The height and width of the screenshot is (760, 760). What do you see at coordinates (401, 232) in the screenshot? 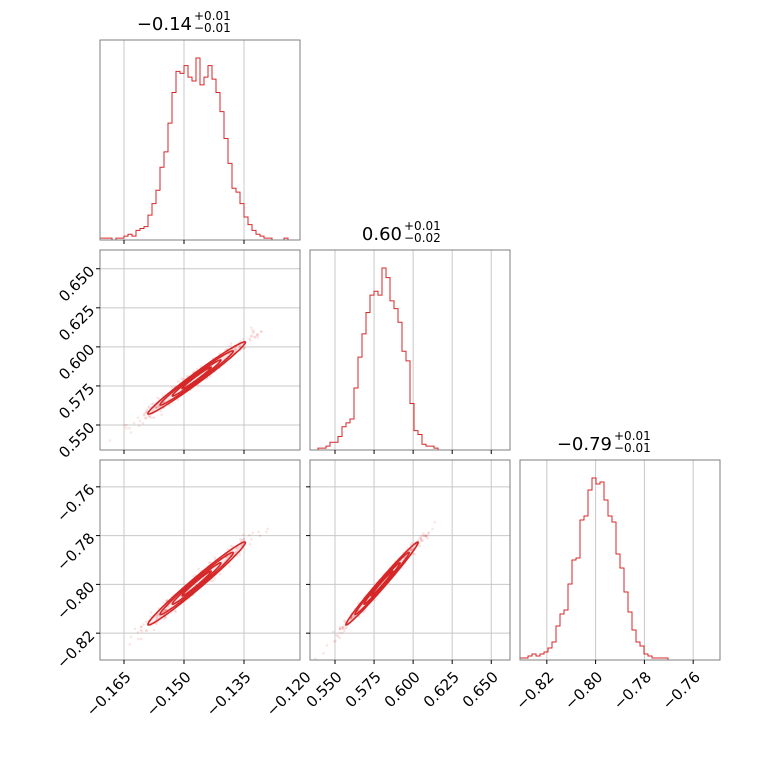
I see `panel-title-1: 0.60 +0.01−0.02` at bounding box center [401, 232].